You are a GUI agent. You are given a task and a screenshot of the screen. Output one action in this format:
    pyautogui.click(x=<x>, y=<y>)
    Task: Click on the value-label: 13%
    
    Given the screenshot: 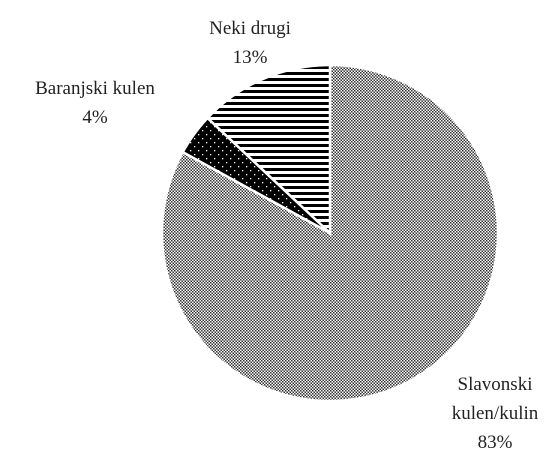 What is the action you would take?
    pyautogui.click(x=250, y=57)
    